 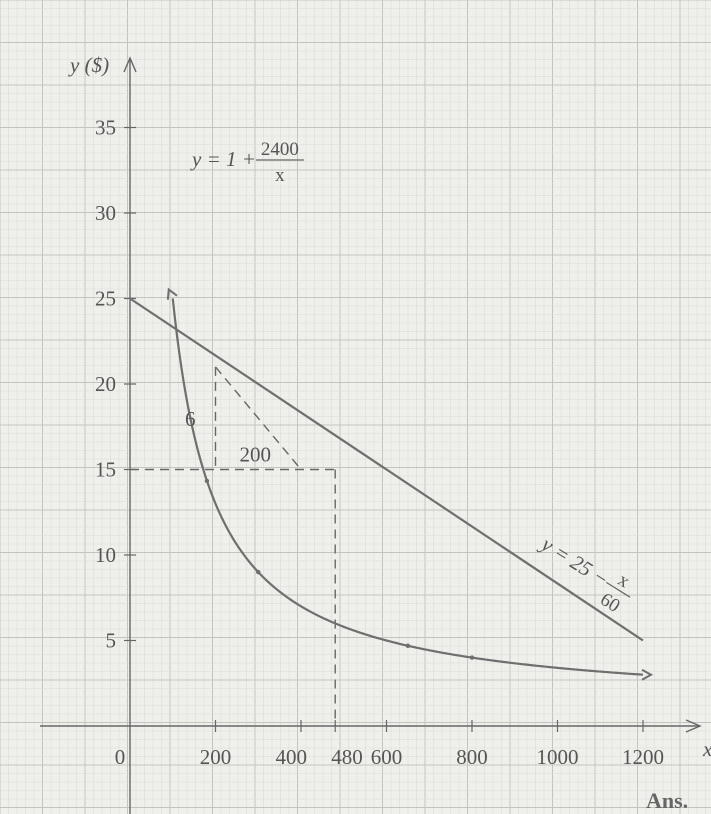 What do you see at coordinates (292, 757) in the screenshot?
I see `x-tick-label: 400` at bounding box center [292, 757].